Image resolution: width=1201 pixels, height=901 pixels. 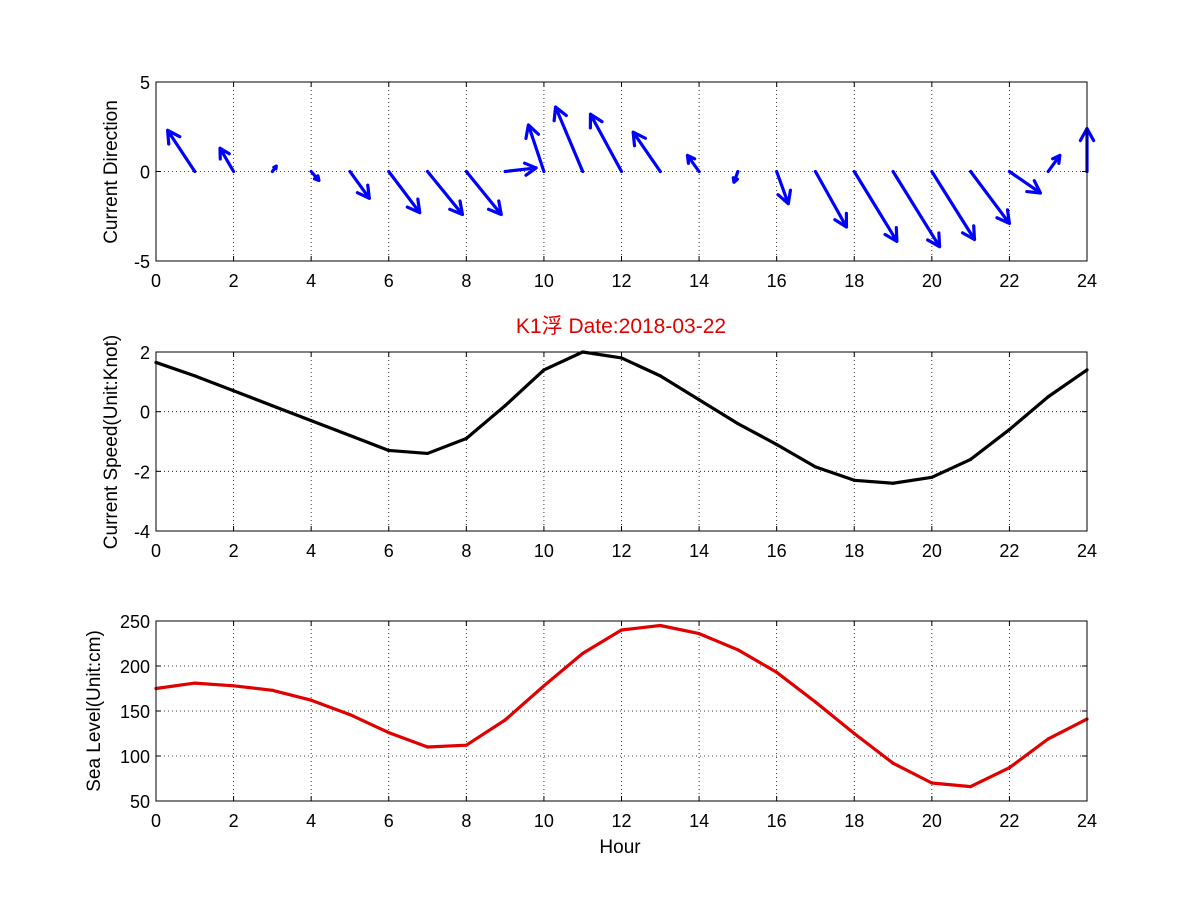 I want to click on current-speed-line, so click(x=621, y=417).